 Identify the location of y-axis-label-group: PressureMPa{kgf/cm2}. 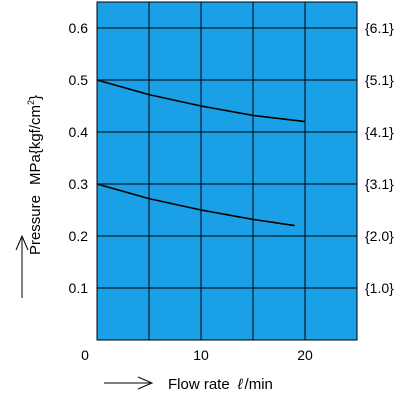
(35, 175).